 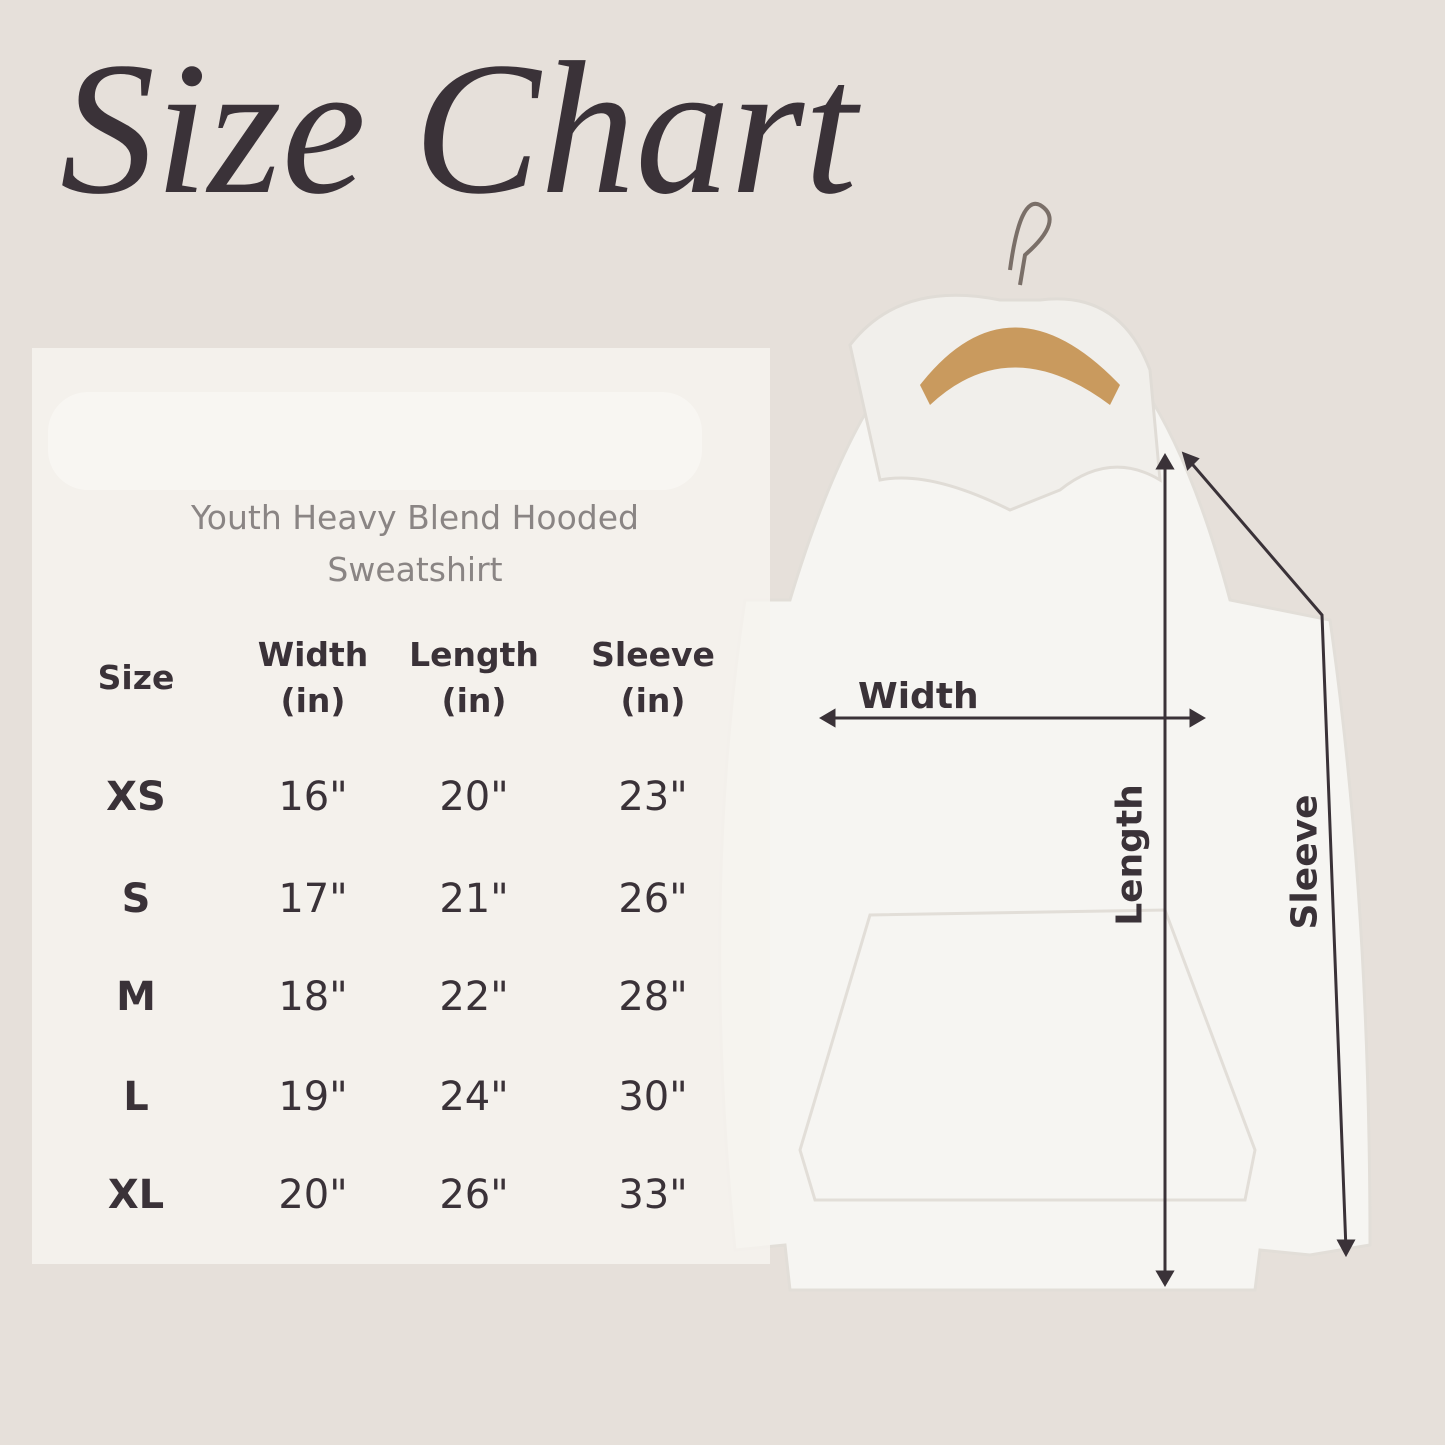 I want to click on blank-banner, so click(x=375, y=441).